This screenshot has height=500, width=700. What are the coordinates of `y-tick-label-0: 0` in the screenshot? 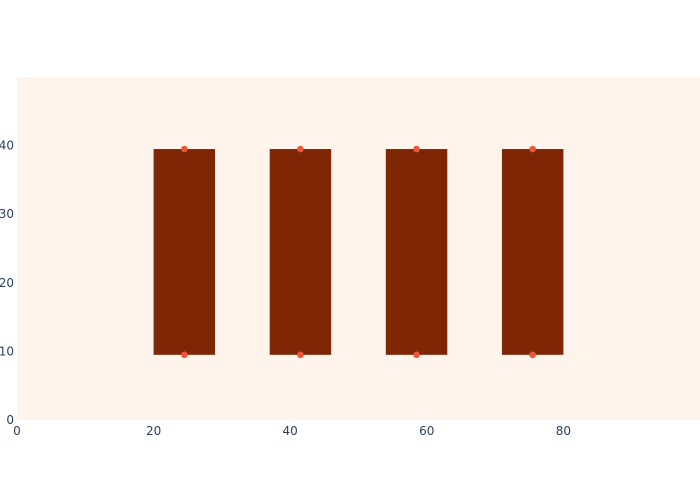 It's located at (10, 420).